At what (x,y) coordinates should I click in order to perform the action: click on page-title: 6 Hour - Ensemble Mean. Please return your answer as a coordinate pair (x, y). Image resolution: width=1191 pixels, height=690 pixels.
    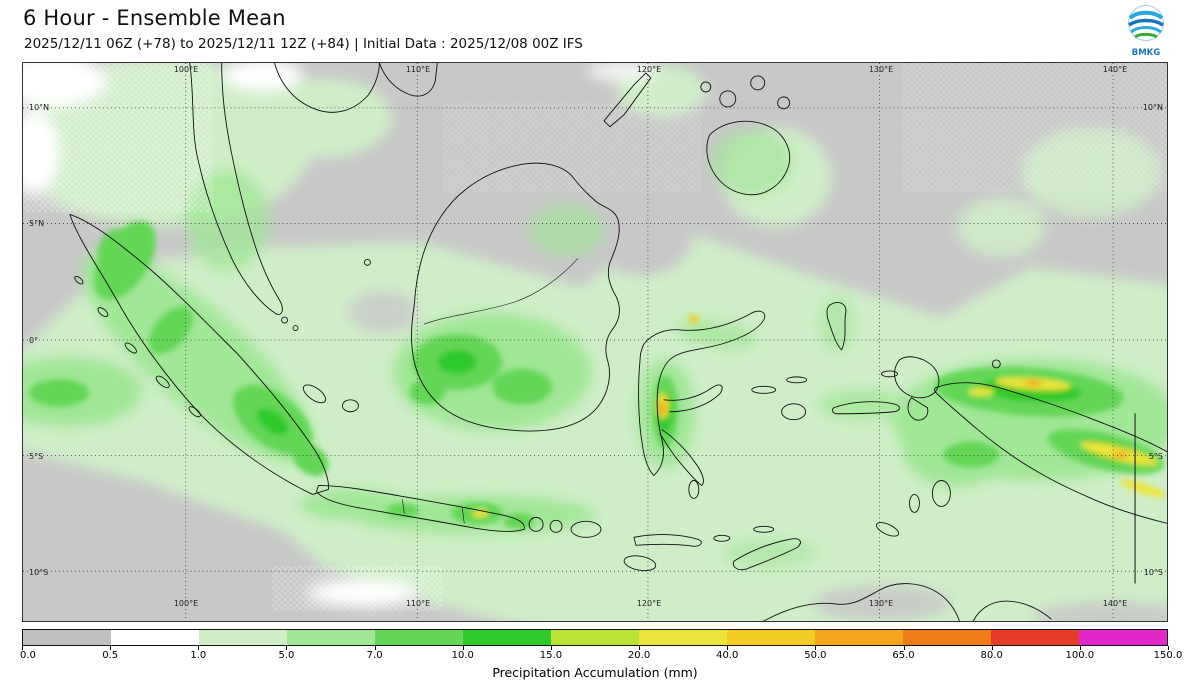
    Looking at the image, I should click on (154, 18).